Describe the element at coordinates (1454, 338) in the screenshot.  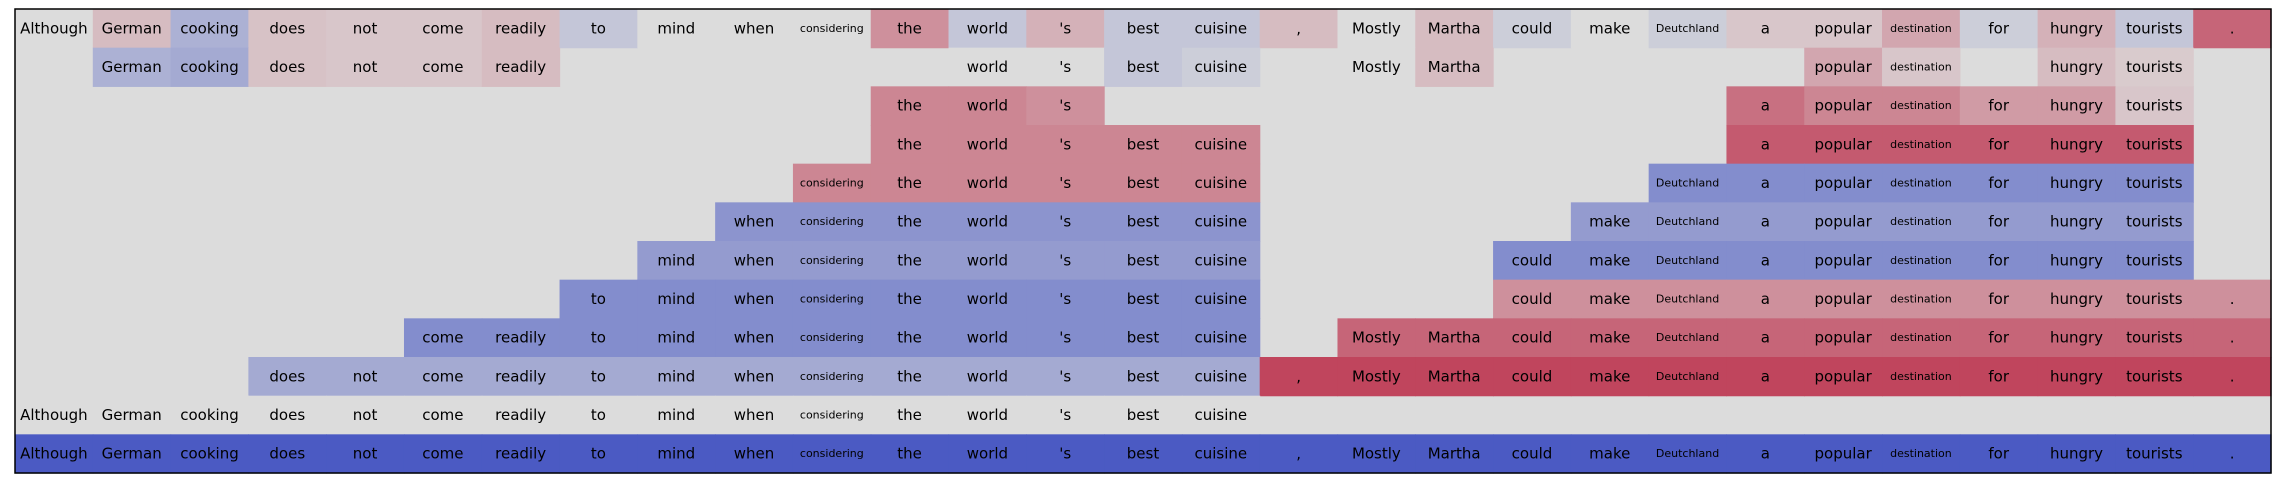
I see `token-label: Martha` at that location.